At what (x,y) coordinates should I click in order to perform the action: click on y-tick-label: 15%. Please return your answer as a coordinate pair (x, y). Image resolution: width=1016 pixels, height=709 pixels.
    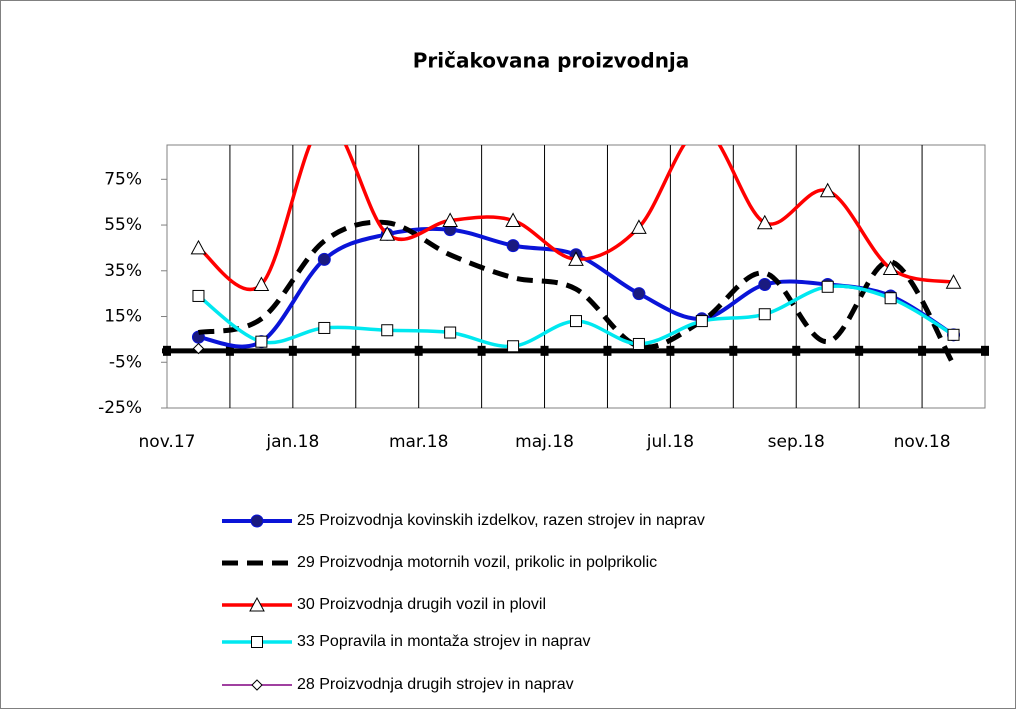
    Looking at the image, I should click on (123, 317).